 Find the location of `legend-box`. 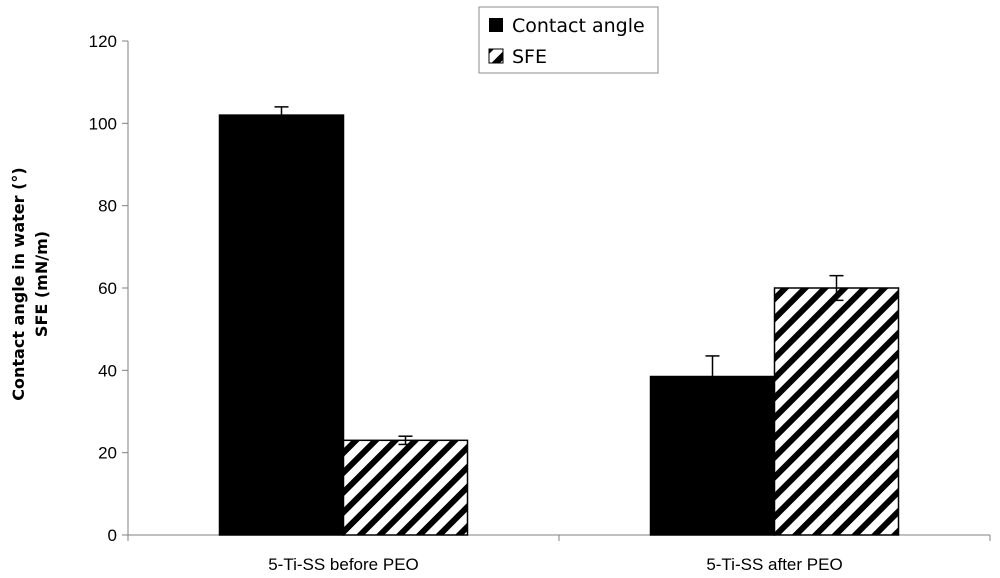

legend-box is located at coordinates (568, 40).